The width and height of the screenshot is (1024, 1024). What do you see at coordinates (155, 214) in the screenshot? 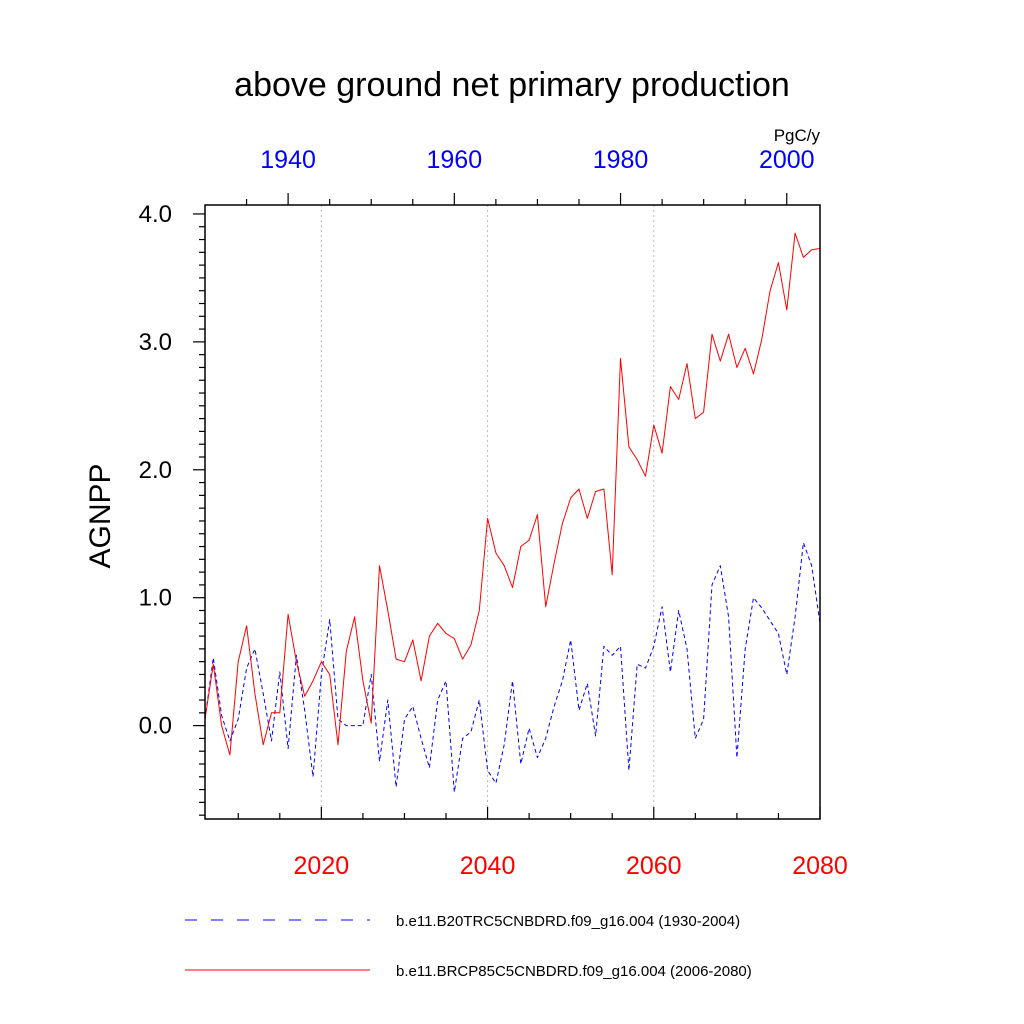
I see `y-tick-label: 4.0` at bounding box center [155, 214].